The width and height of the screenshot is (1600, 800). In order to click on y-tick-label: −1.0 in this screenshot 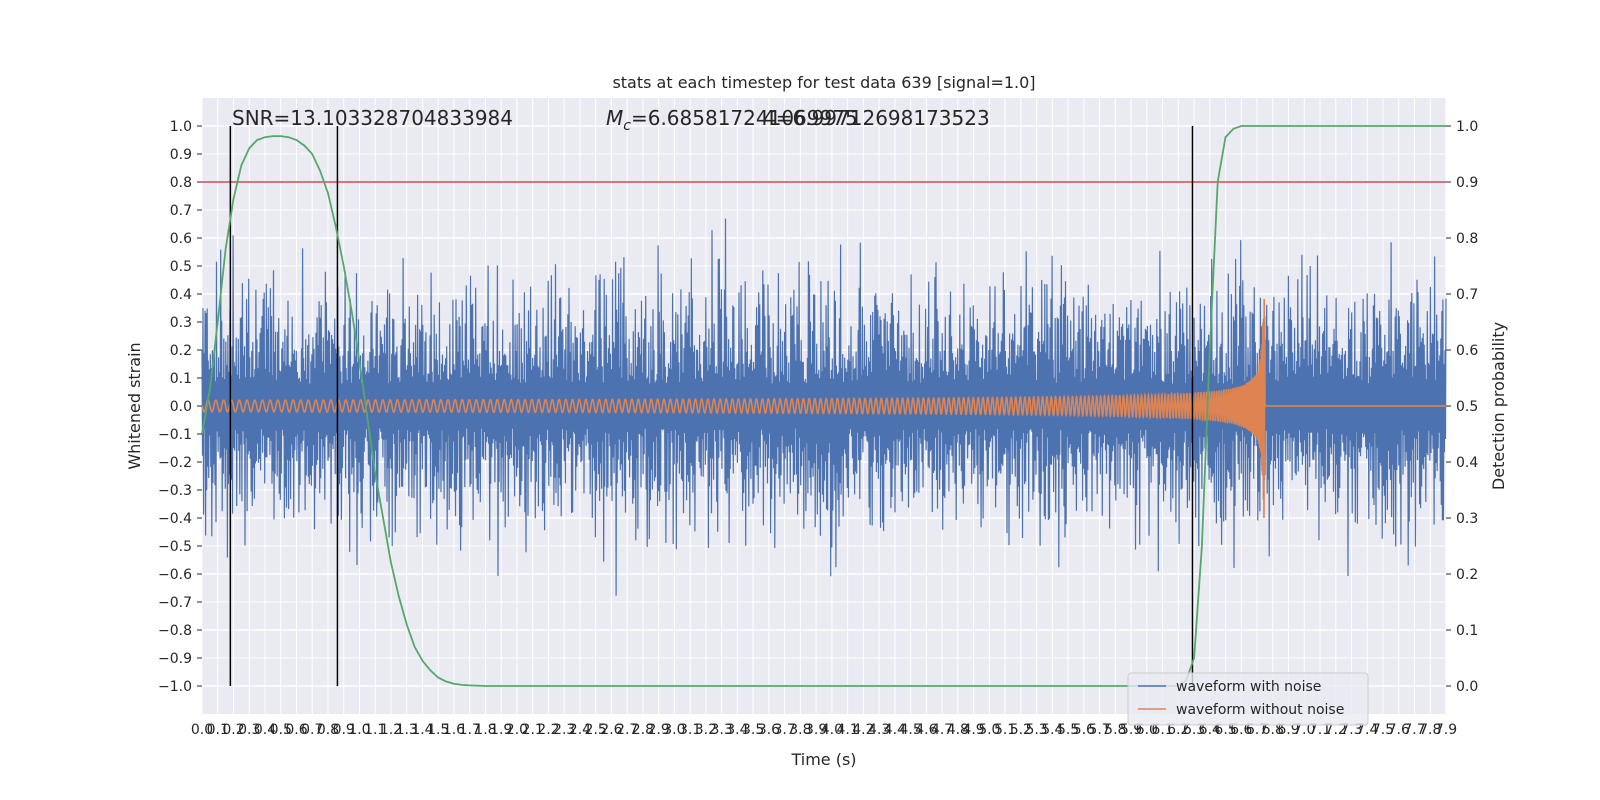, I will do `click(175, 687)`.